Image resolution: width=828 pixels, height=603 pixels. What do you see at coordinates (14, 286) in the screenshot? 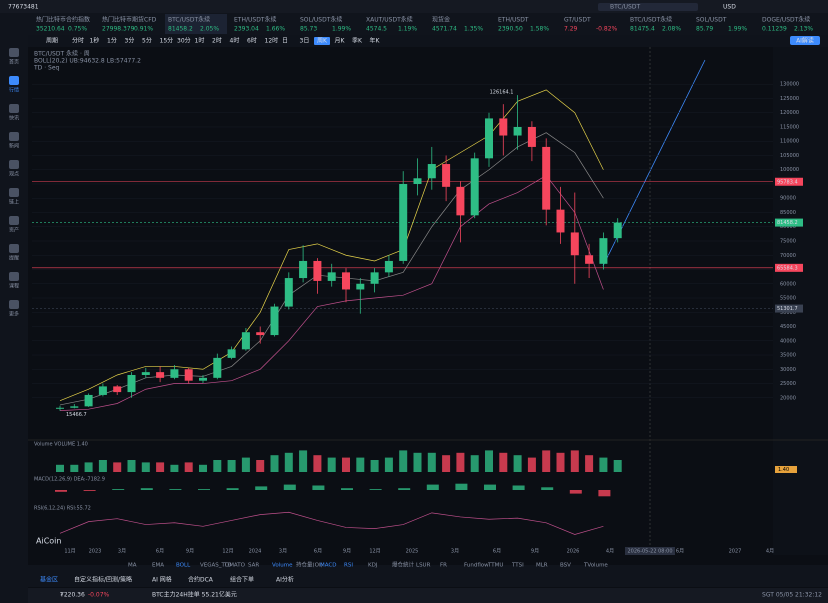
I see `sidebar-label: 课程` at bounding box center [14, 286].